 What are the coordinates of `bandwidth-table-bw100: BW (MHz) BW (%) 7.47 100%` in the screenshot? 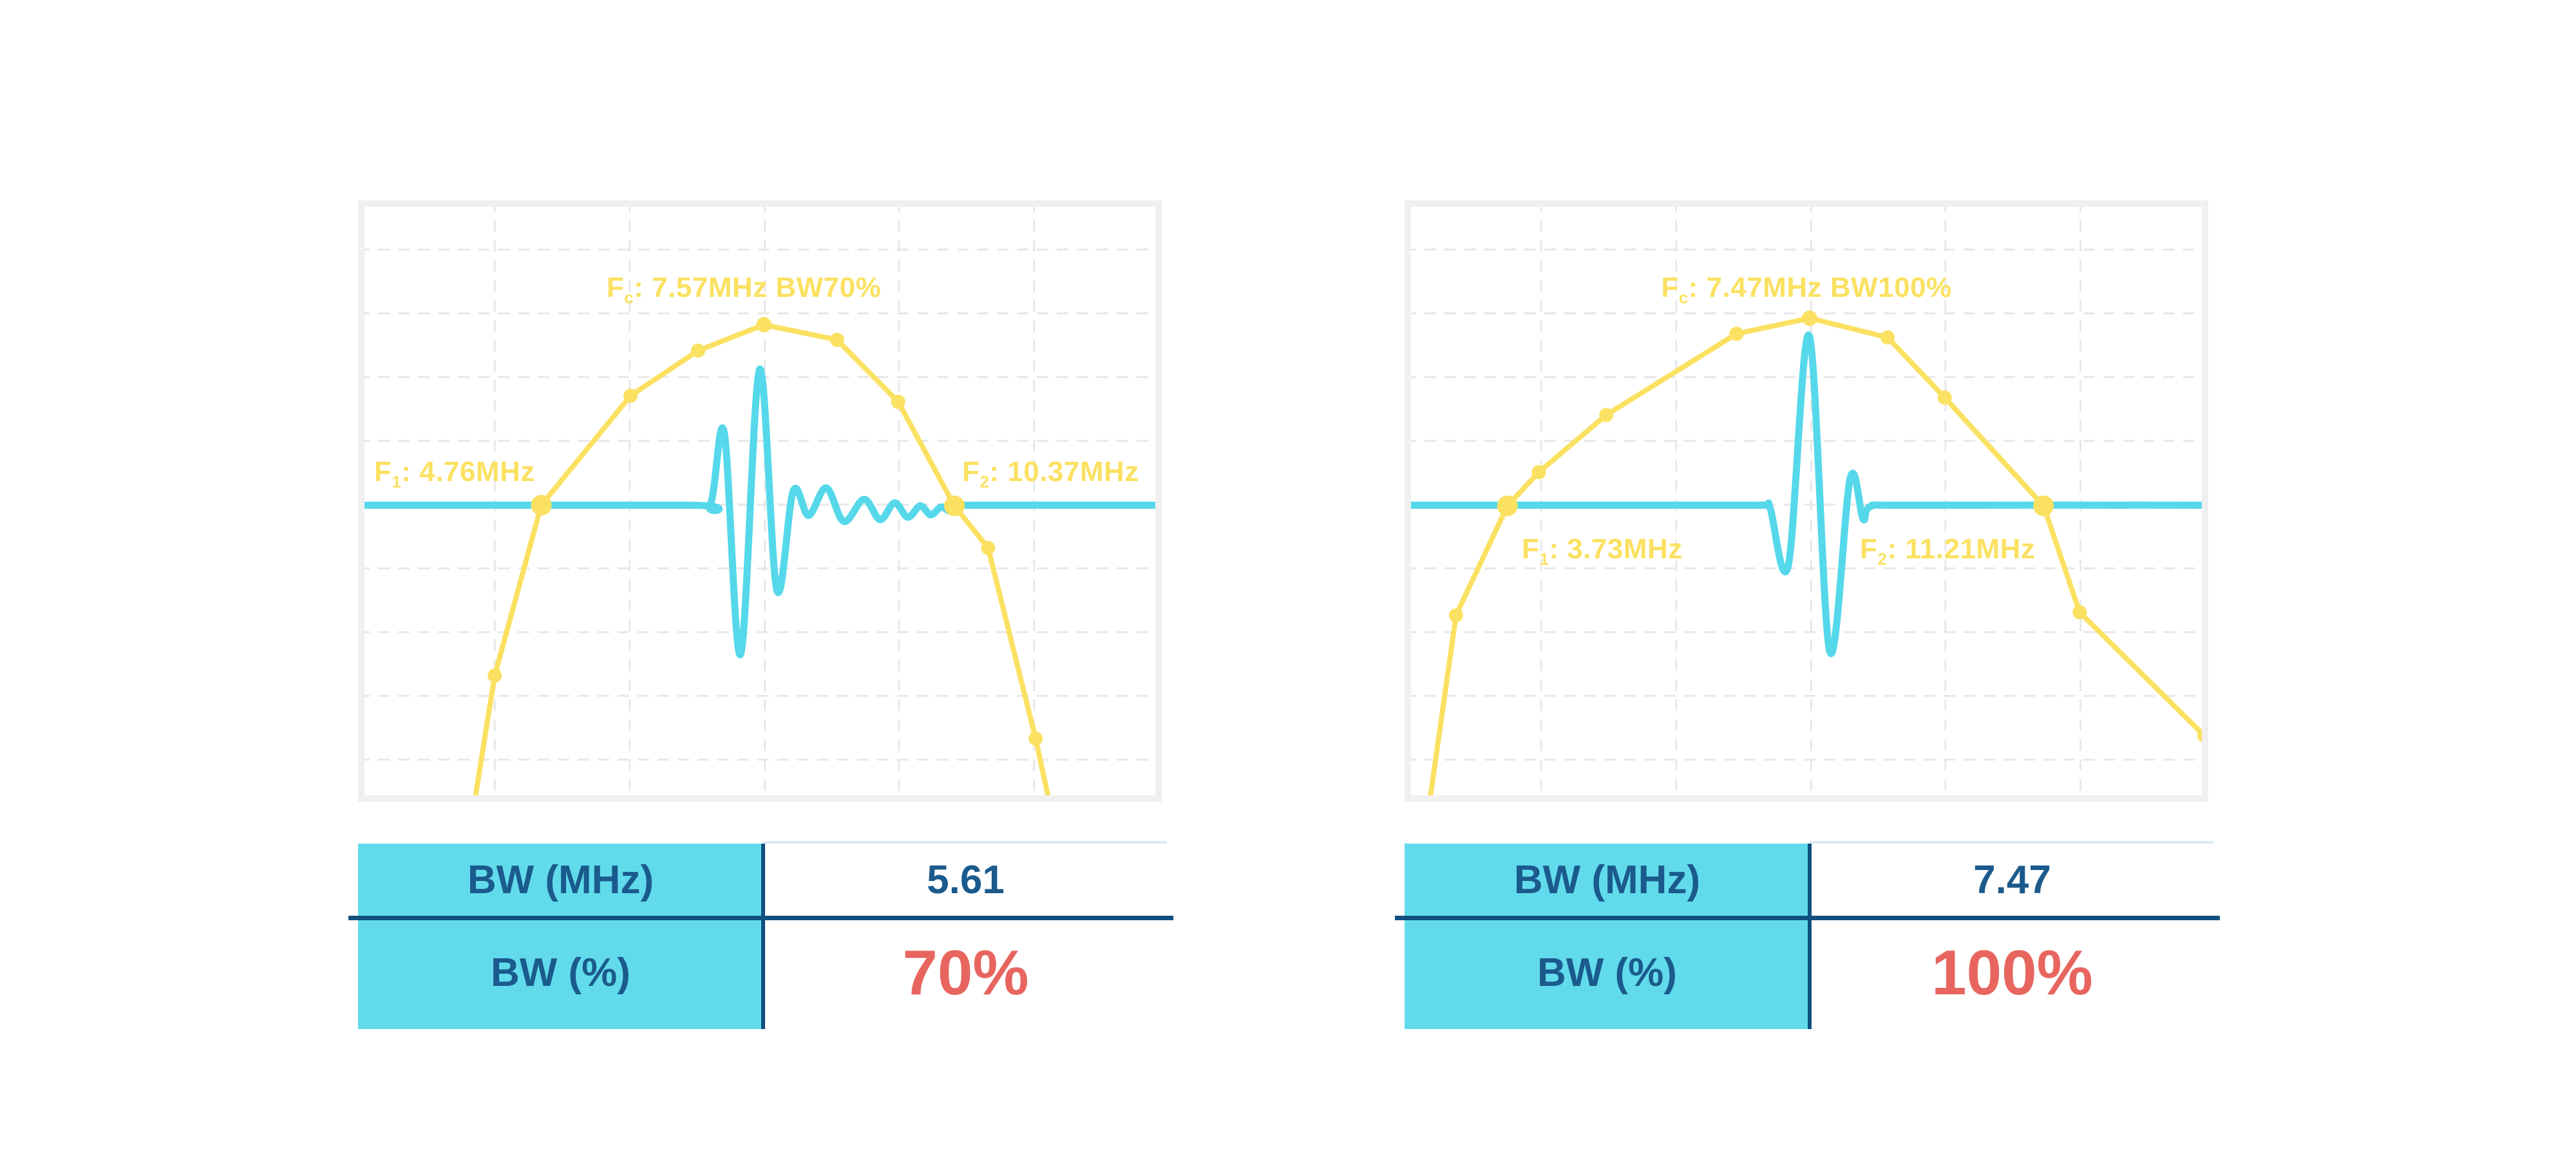 It's located at (1807, 935).